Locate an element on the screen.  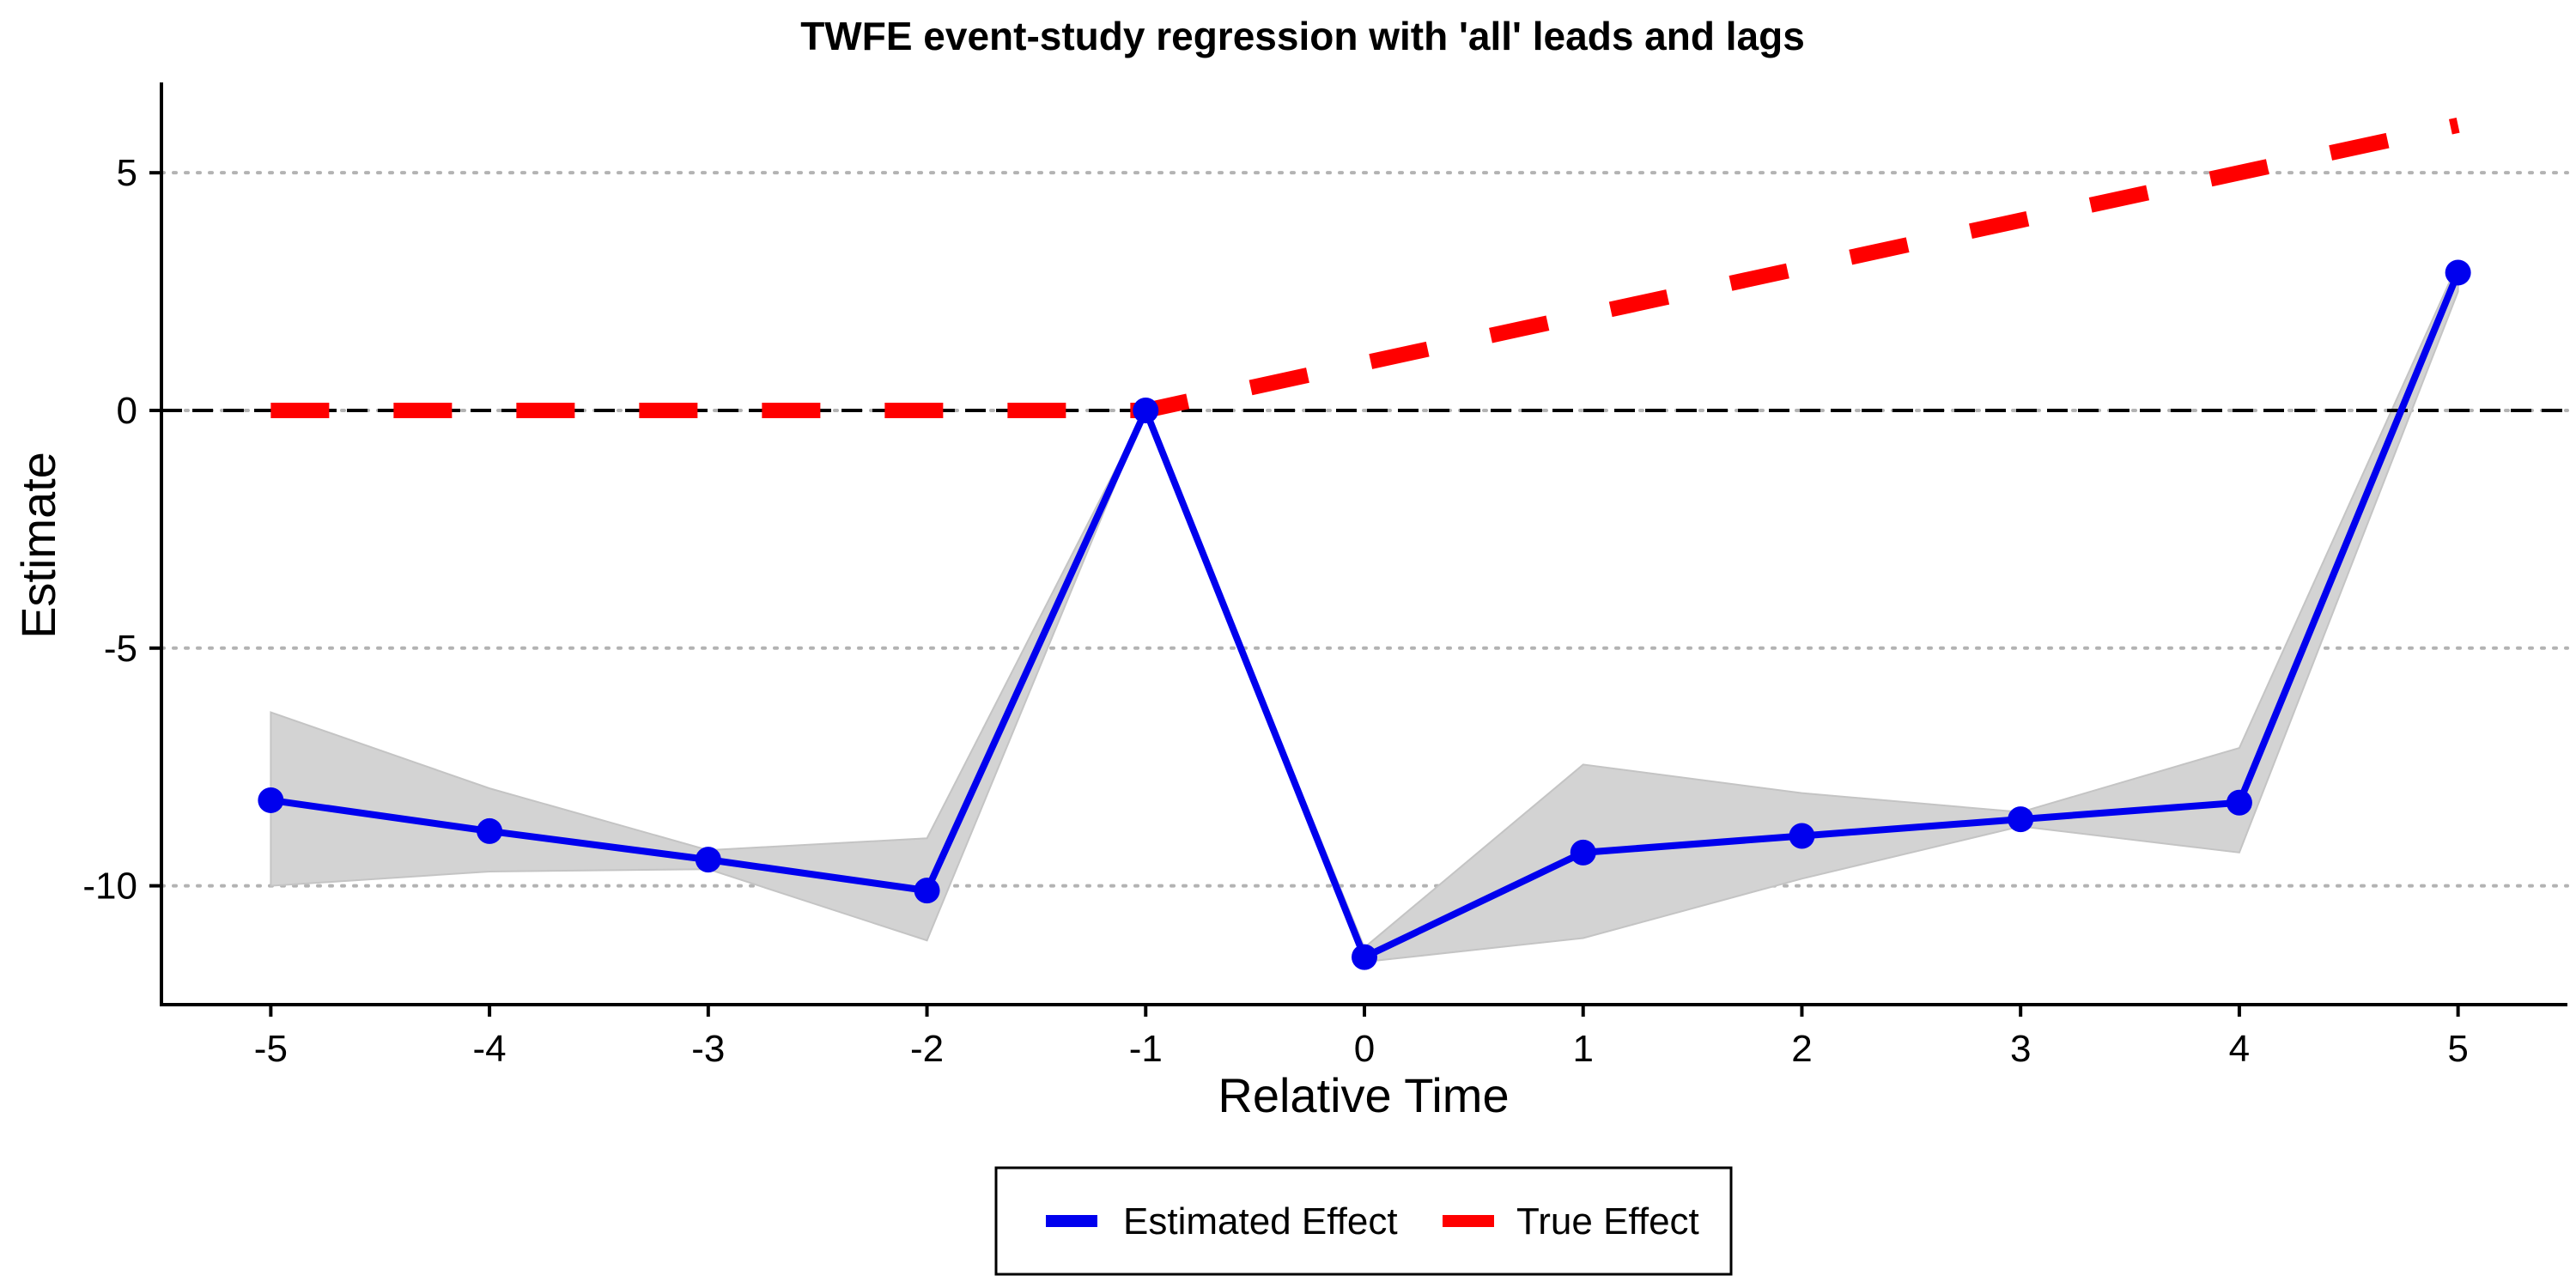
x-tick-label--2: -2 is located at coordinates (927, 1049).